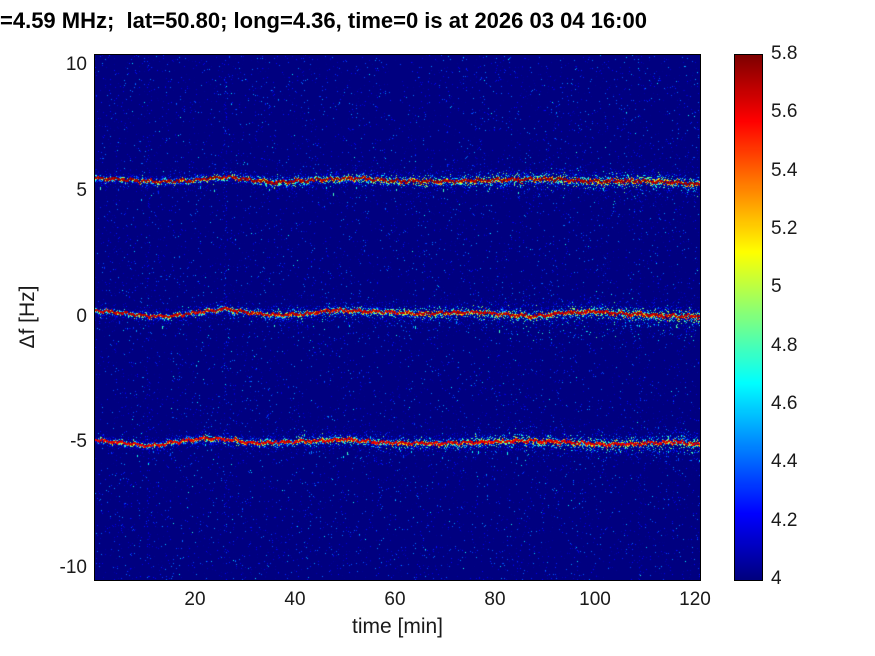 The height and width of the screenshot is (656, 875). I want to click on colorbar-tick-label: 4.6, so click(784, 403).